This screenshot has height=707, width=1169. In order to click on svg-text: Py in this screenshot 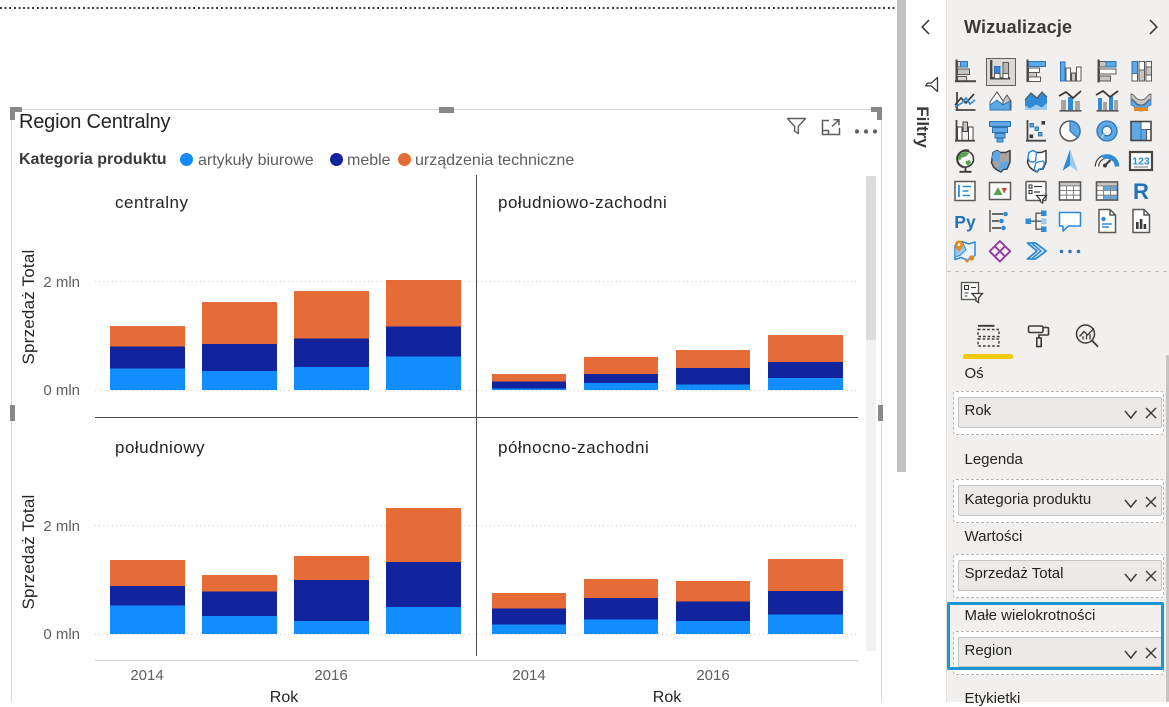, I will do `click(965, 222)`.